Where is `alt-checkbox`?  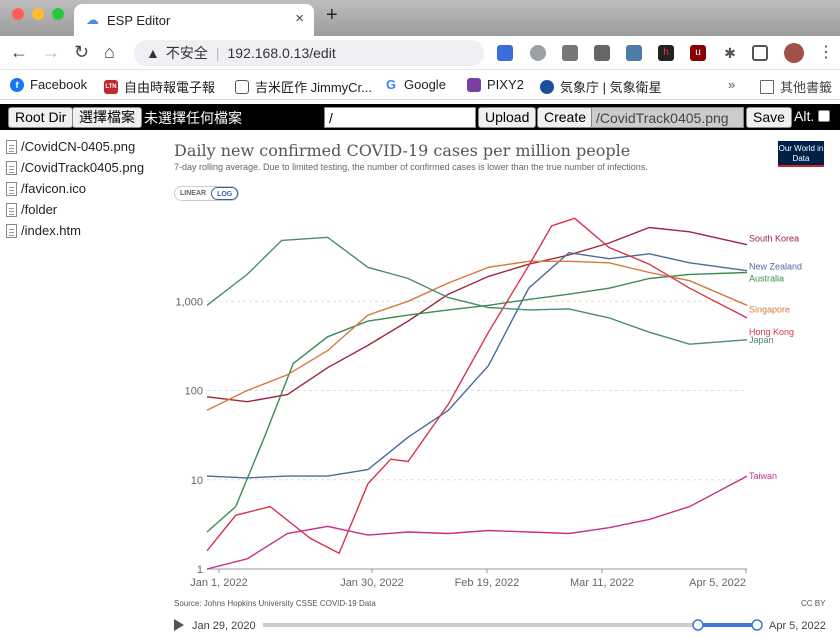 alt-checkbox is located at coordinates (824, 116).